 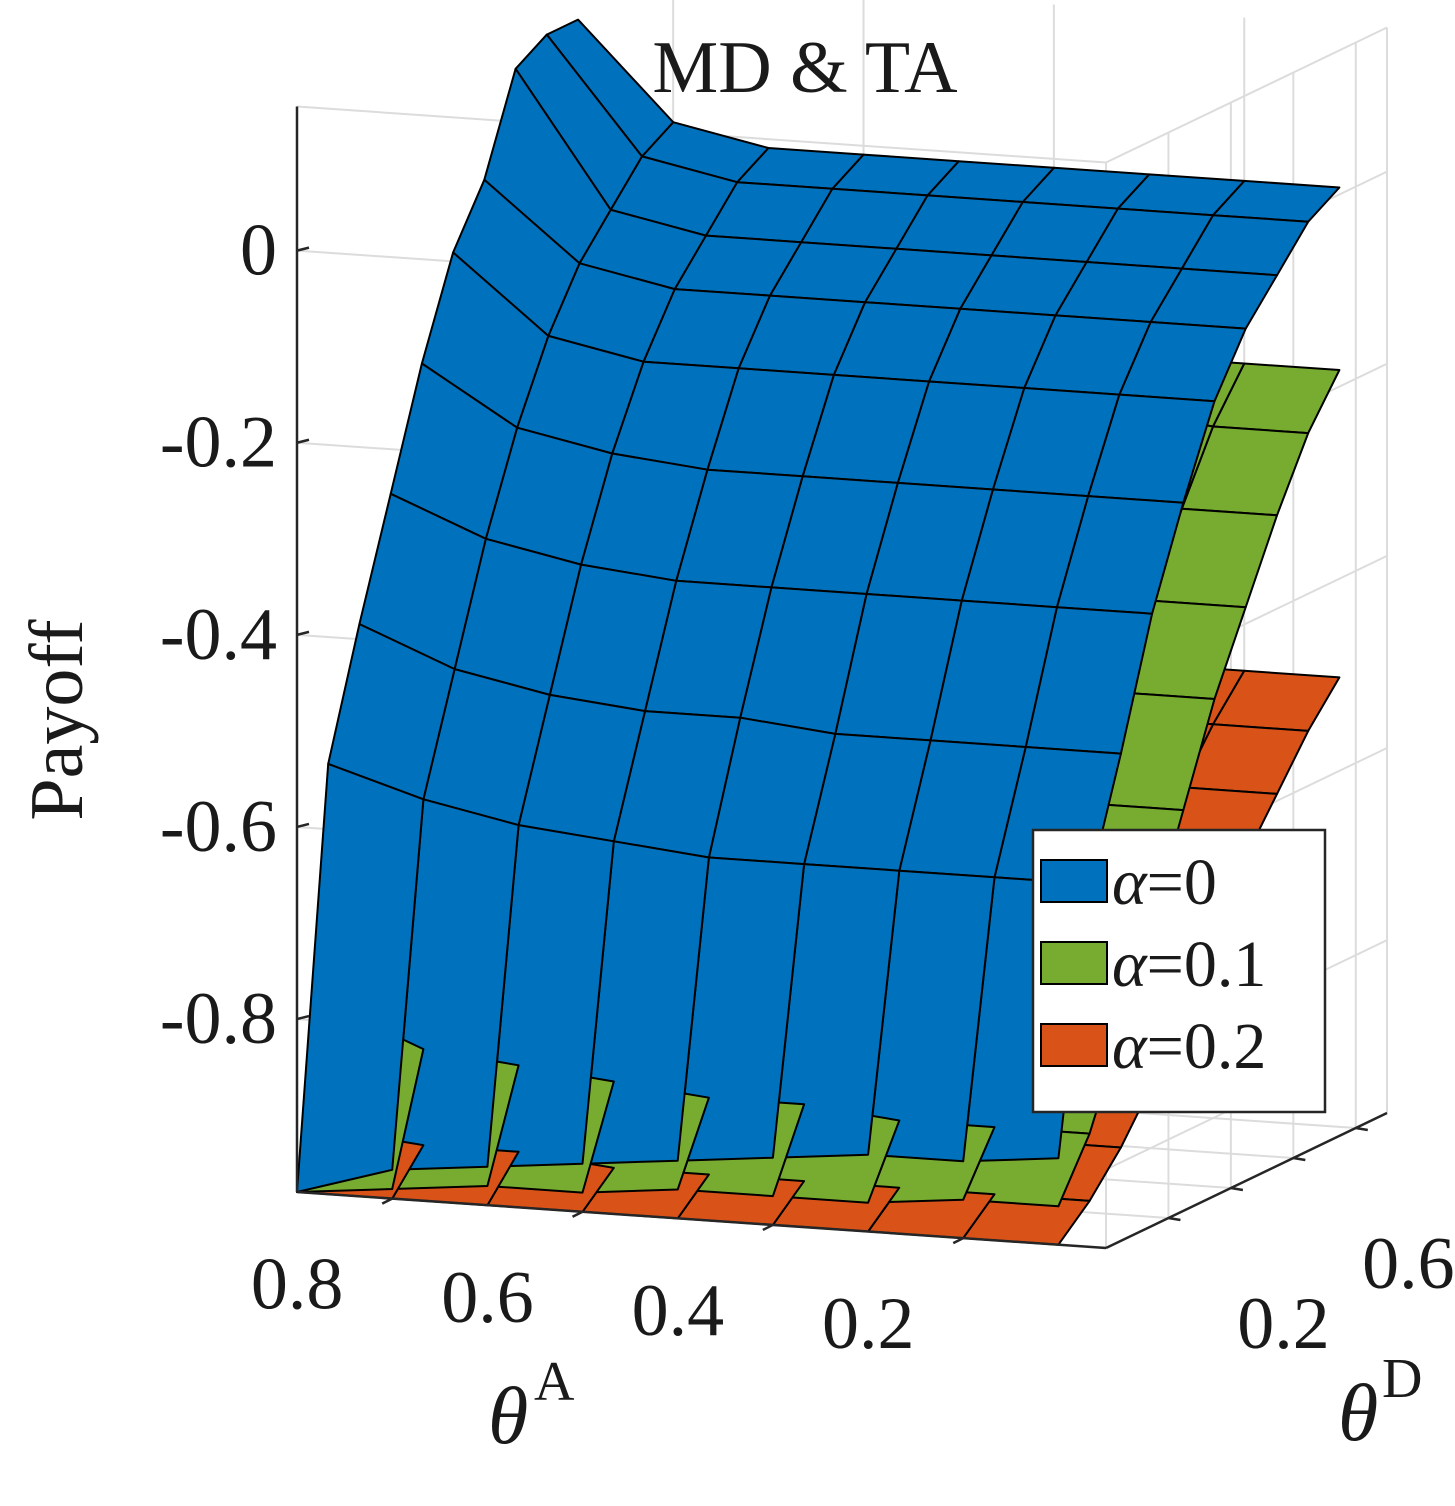 I want to click on y-tick-label: 0.6, so click(x=1408, y=1264).